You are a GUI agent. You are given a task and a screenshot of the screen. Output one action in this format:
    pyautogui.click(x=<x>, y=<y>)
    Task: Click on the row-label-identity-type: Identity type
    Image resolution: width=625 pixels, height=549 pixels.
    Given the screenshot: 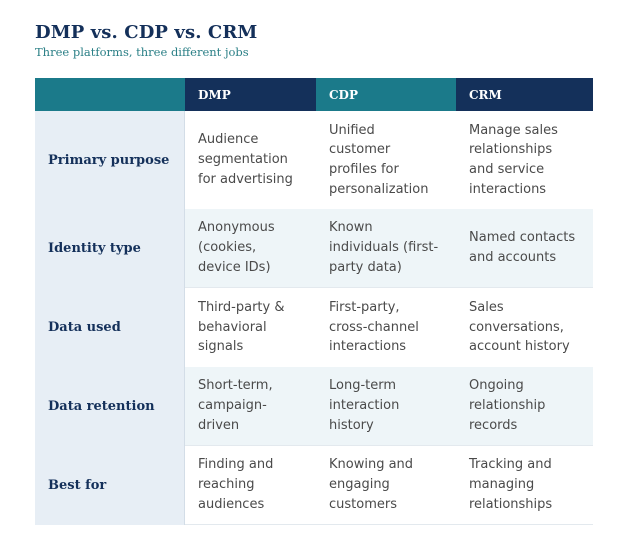 What is the action you would take?
    pyautogui.click(x=110, y=248)
    